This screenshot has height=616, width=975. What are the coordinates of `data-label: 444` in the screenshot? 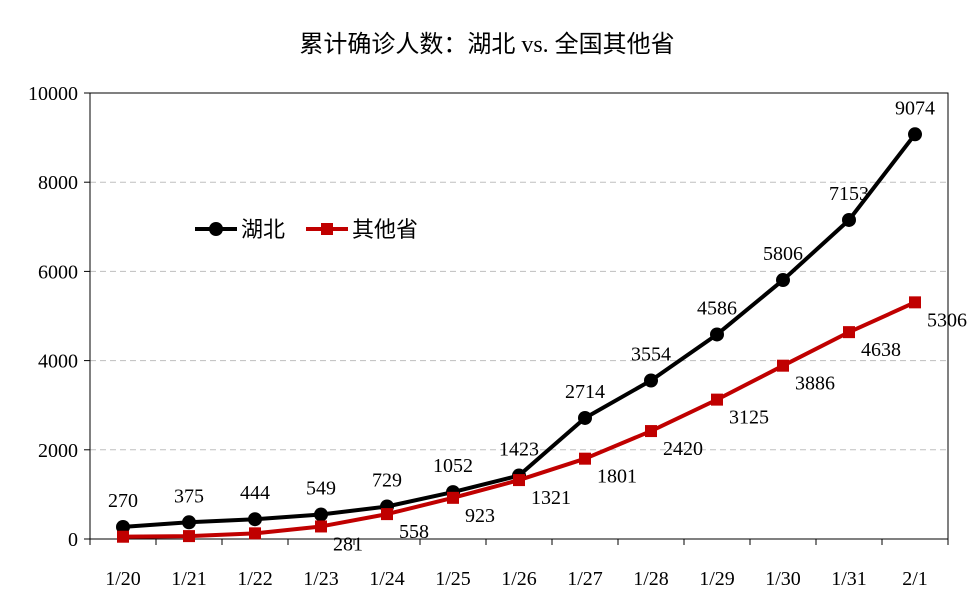 It's located at (255, 493).